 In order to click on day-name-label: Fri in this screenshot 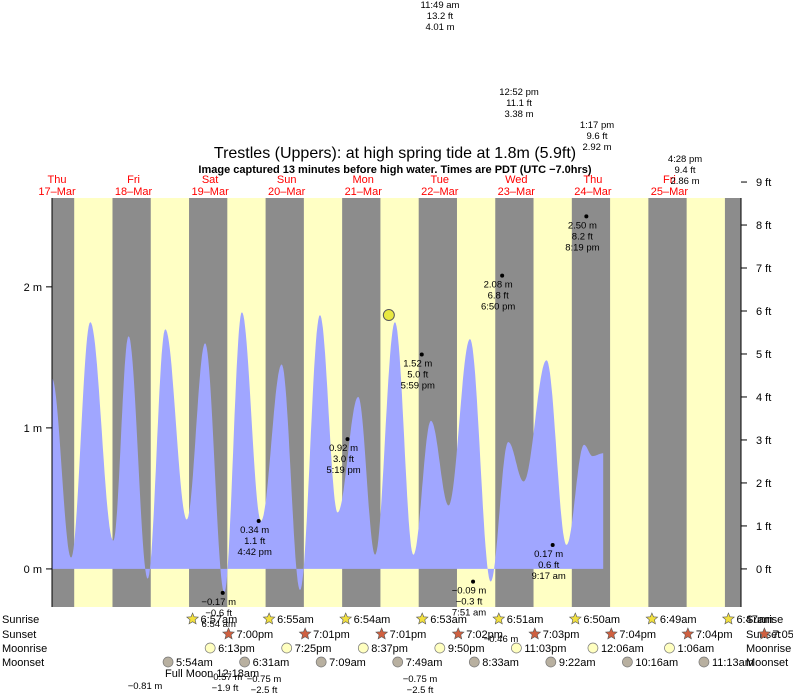, I will do `click(669, 180)`.